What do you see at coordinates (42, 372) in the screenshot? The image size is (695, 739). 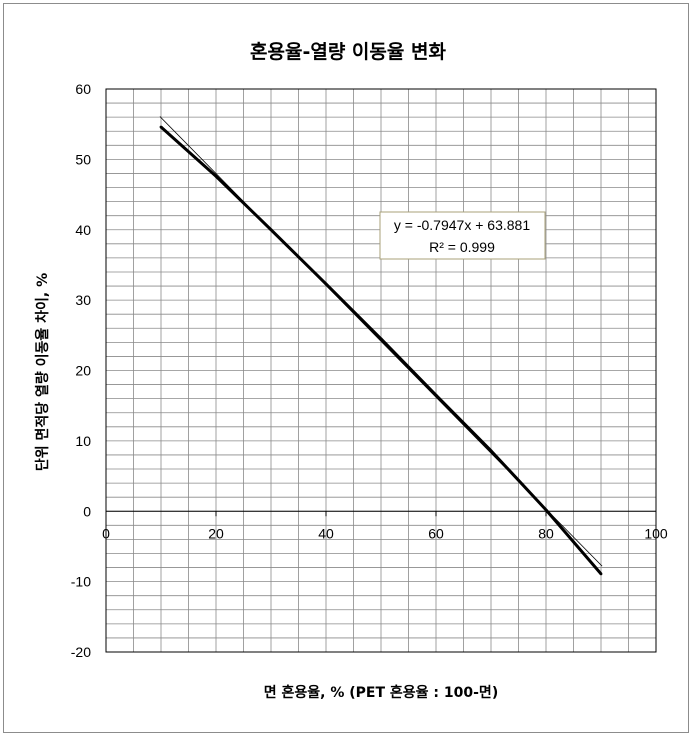 I see `y-axis-title: 단위 면적당 열량 이동율 차이, %` at bounding box center [42, 372].